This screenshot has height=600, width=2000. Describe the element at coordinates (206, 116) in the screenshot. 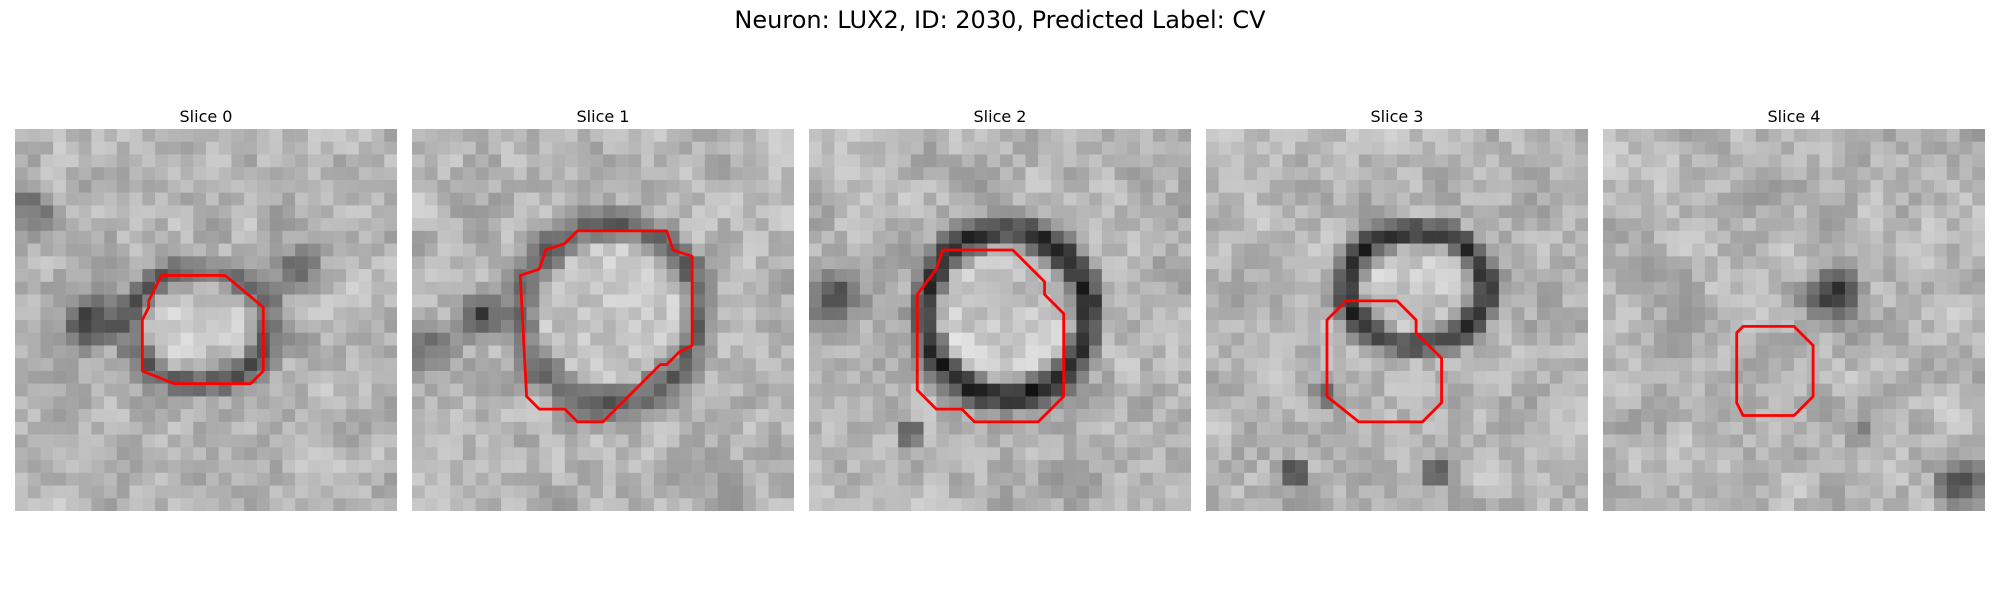

I see `slice-title-0: Slice 0` at that location.